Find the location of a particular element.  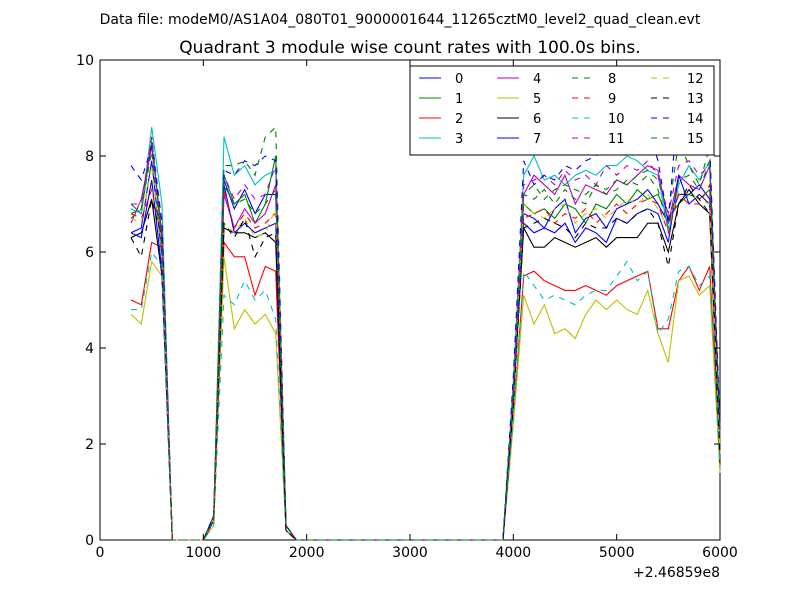

y-tick-label: 2 is located at coordinates (89, 445).